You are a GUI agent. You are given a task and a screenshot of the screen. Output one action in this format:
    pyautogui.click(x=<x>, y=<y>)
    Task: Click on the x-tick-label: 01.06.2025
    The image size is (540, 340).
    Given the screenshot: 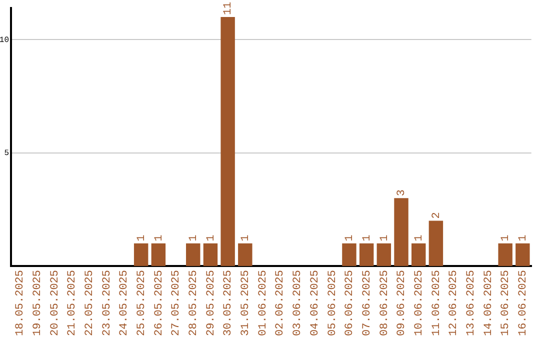 What is the action you would take?
    pyautogui.click(x=263, y=303)
    